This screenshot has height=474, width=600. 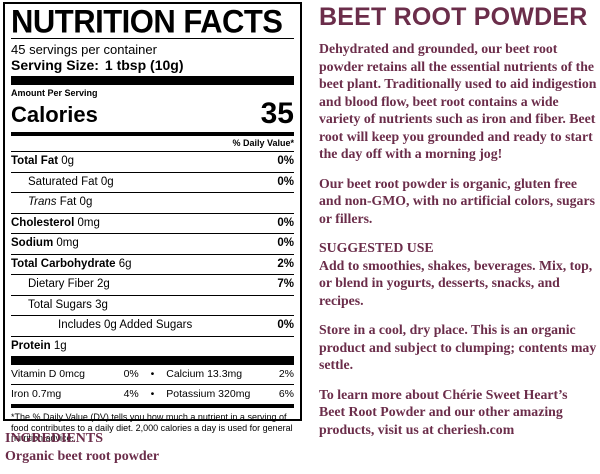 What do you see at coordinates (84, 49) in the screenshot?
I see `servings-per-container: 45 servings per container` at bounding box center [84, 49].